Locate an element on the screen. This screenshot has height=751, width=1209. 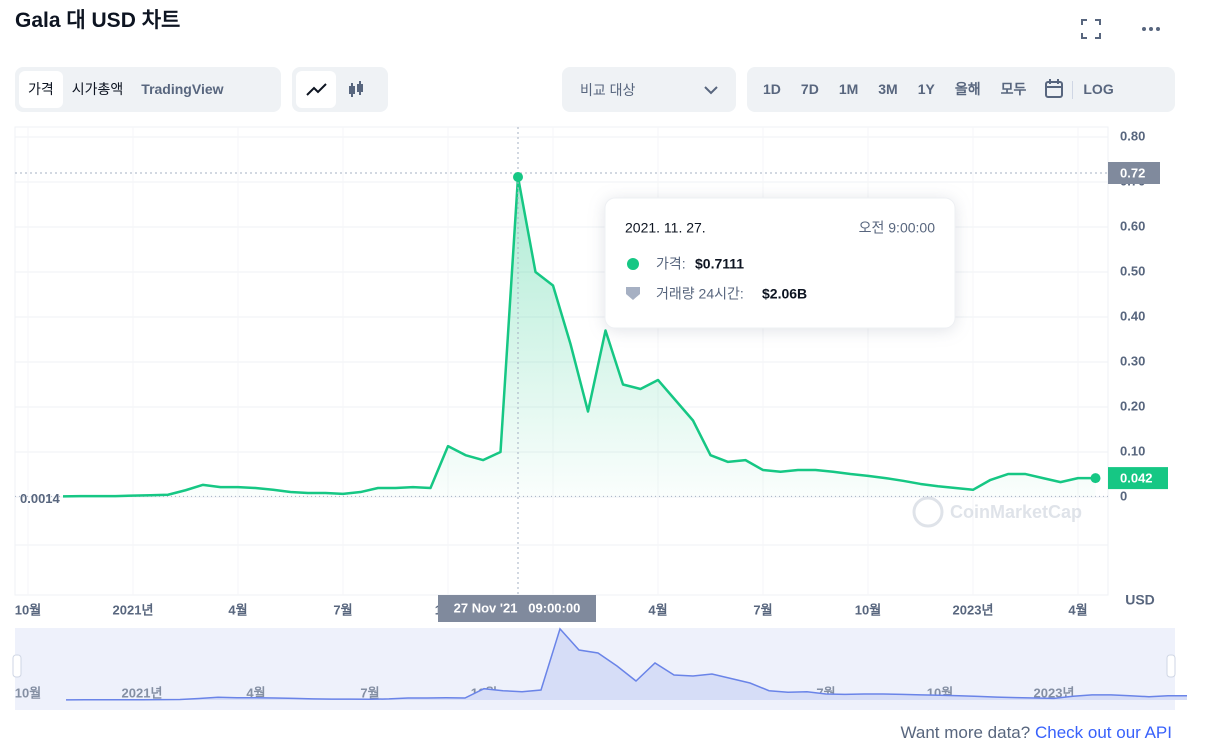
tooltip-icon is located at coordinates (633, 293).